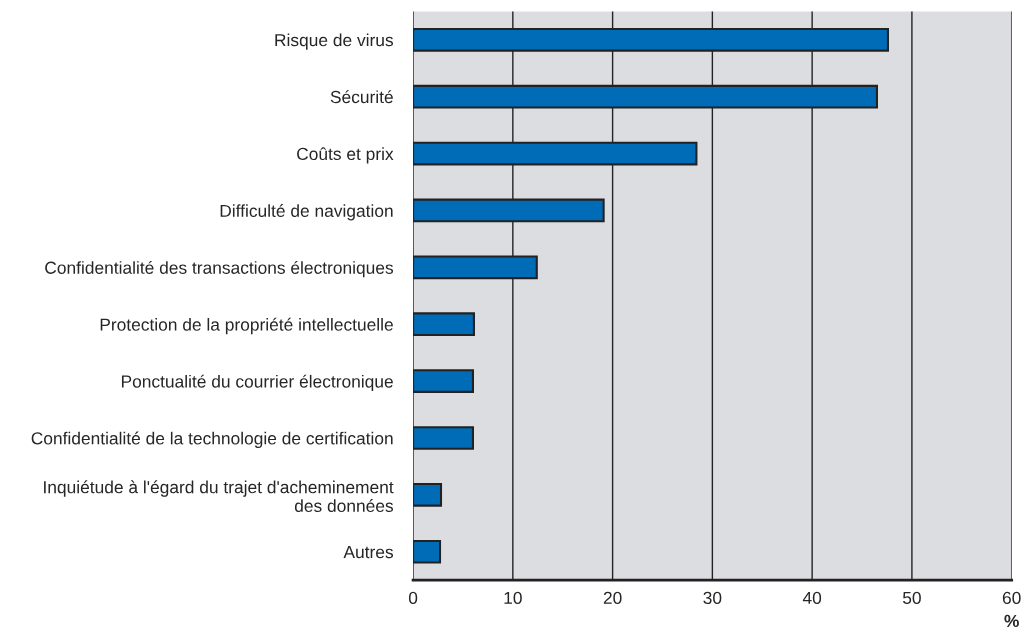 The width and height of the screenshot is (1025, 632). I want to click on y-tick-label: Protection de la propriété intellectuelle, so click(246, 326).